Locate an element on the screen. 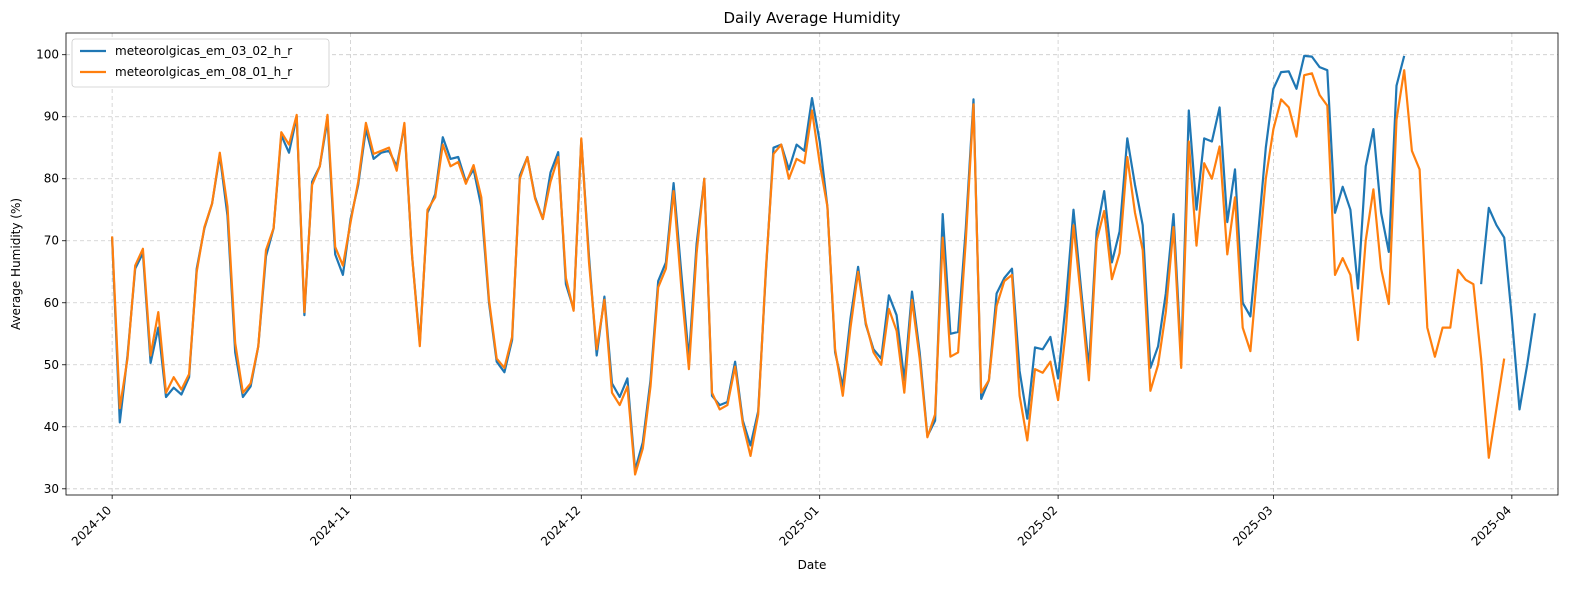 This screenshot has width=1589, height=590. y-tick-label: 60 is located at coordinates (51, 303).